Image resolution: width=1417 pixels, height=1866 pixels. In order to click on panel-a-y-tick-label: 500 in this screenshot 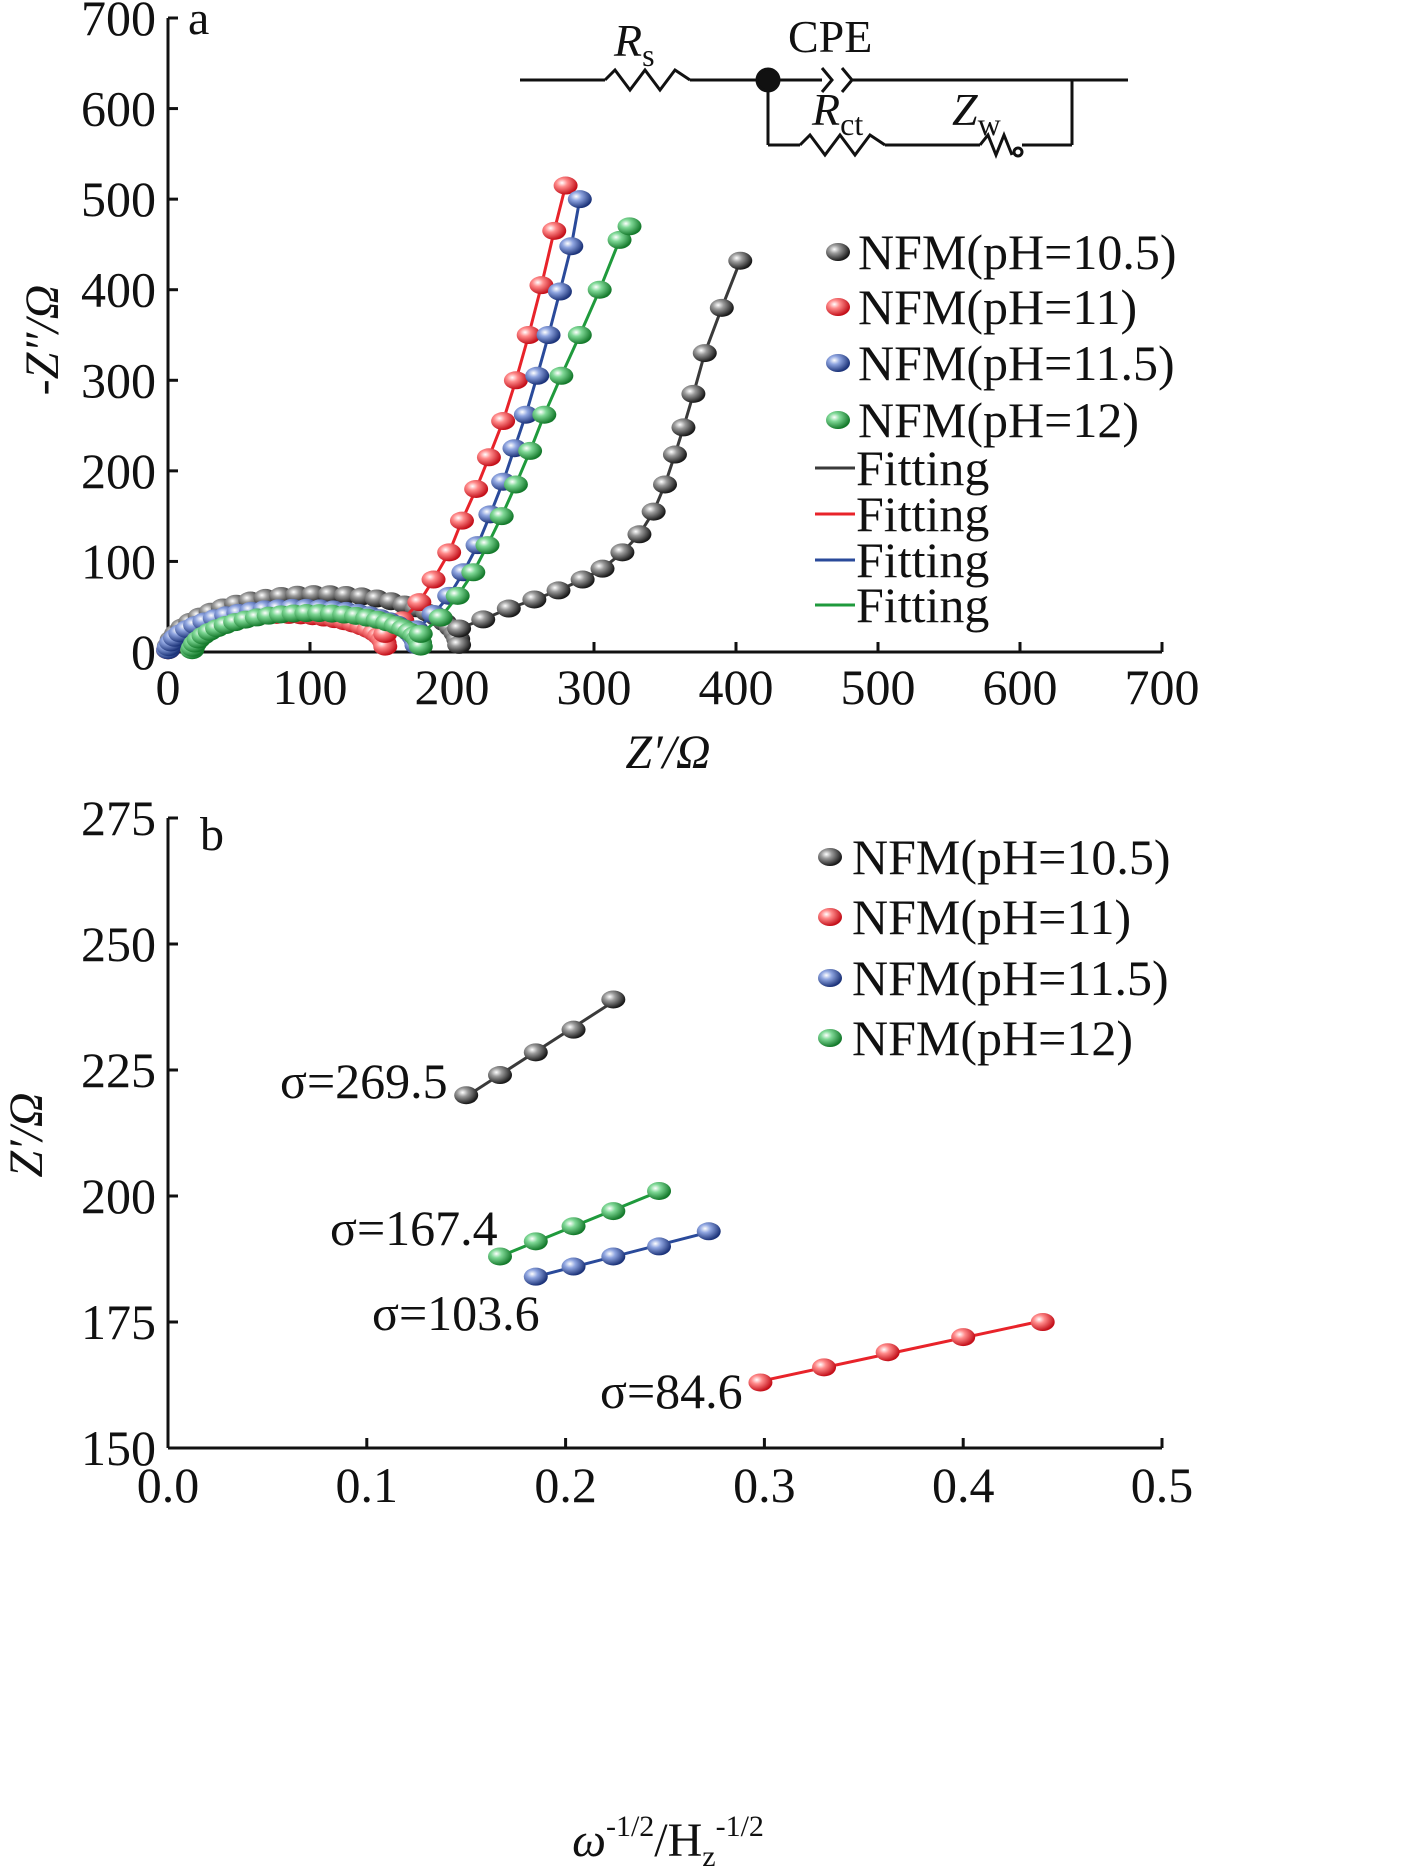, I will do `click(118, 199)`.